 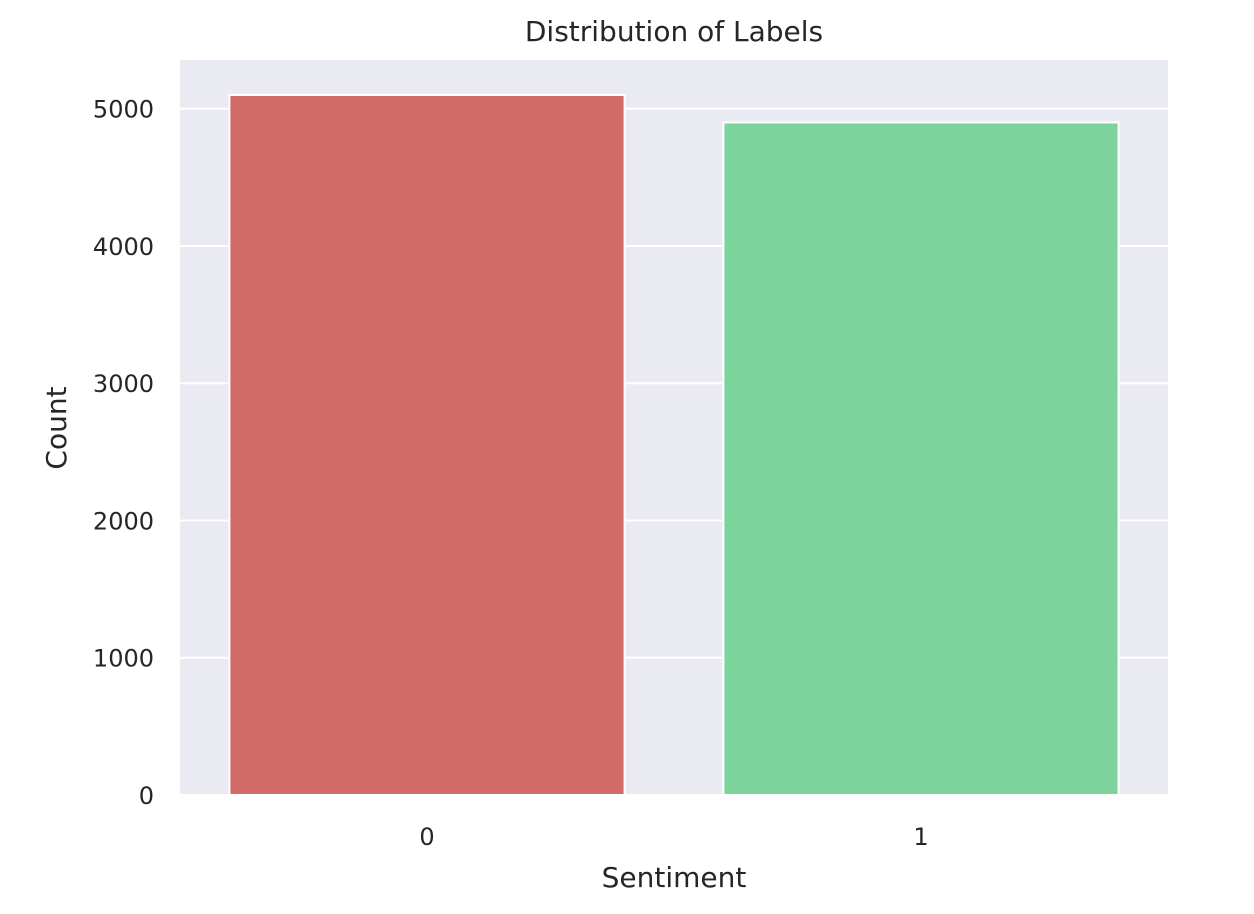 What do you see at coordinates (123, 384) in the screenshot?
I see `y-tick-label: 3000` at bounding box center [123, 384].